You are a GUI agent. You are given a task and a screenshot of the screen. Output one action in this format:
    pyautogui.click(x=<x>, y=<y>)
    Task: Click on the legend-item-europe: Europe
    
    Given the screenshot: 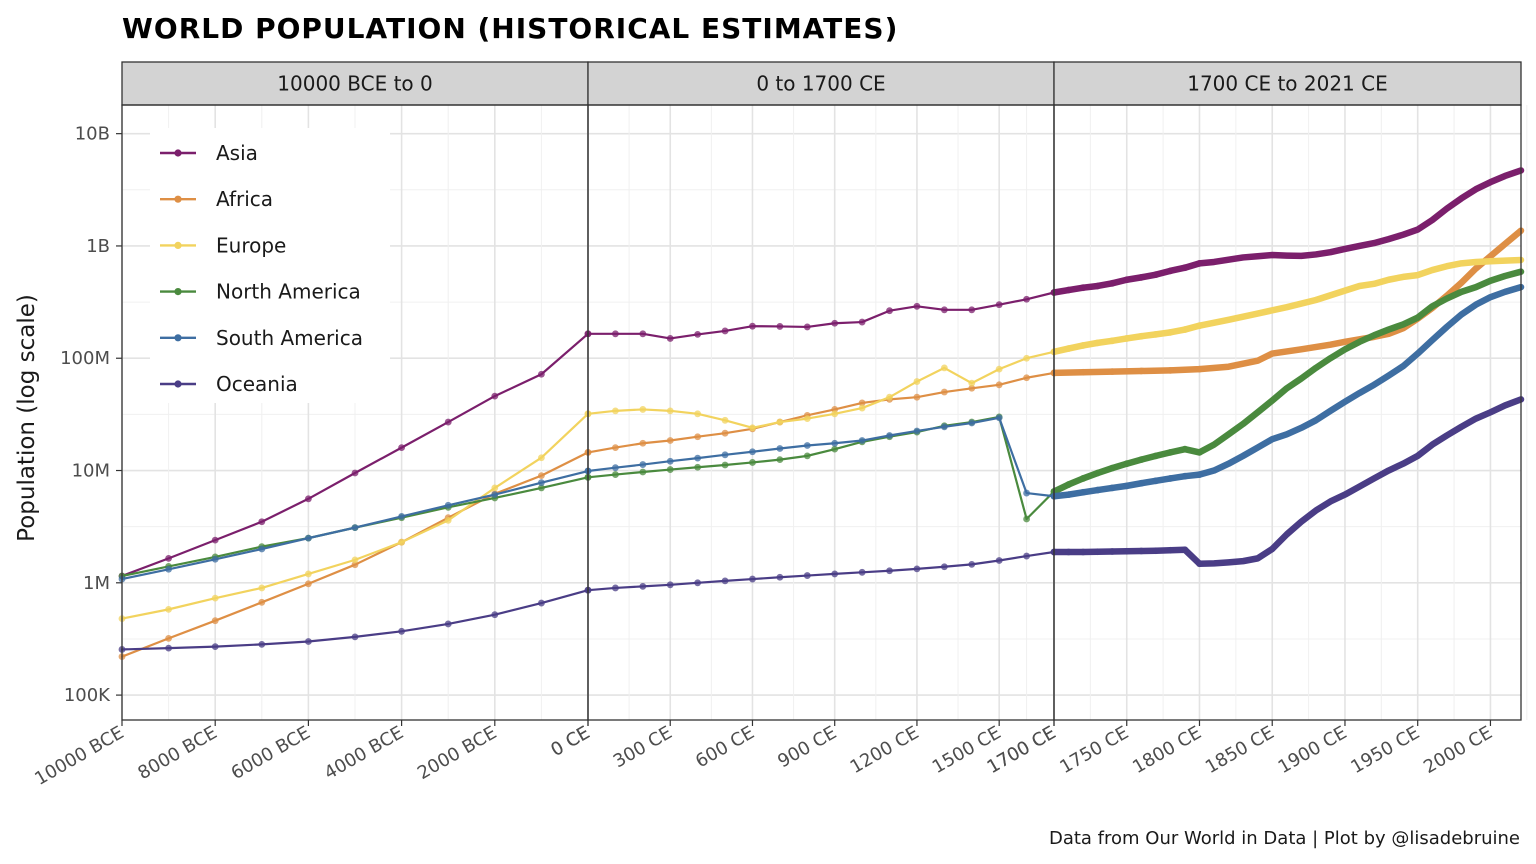 What is the action you would take?
    pyautogui.click(x=223, y=245)
    